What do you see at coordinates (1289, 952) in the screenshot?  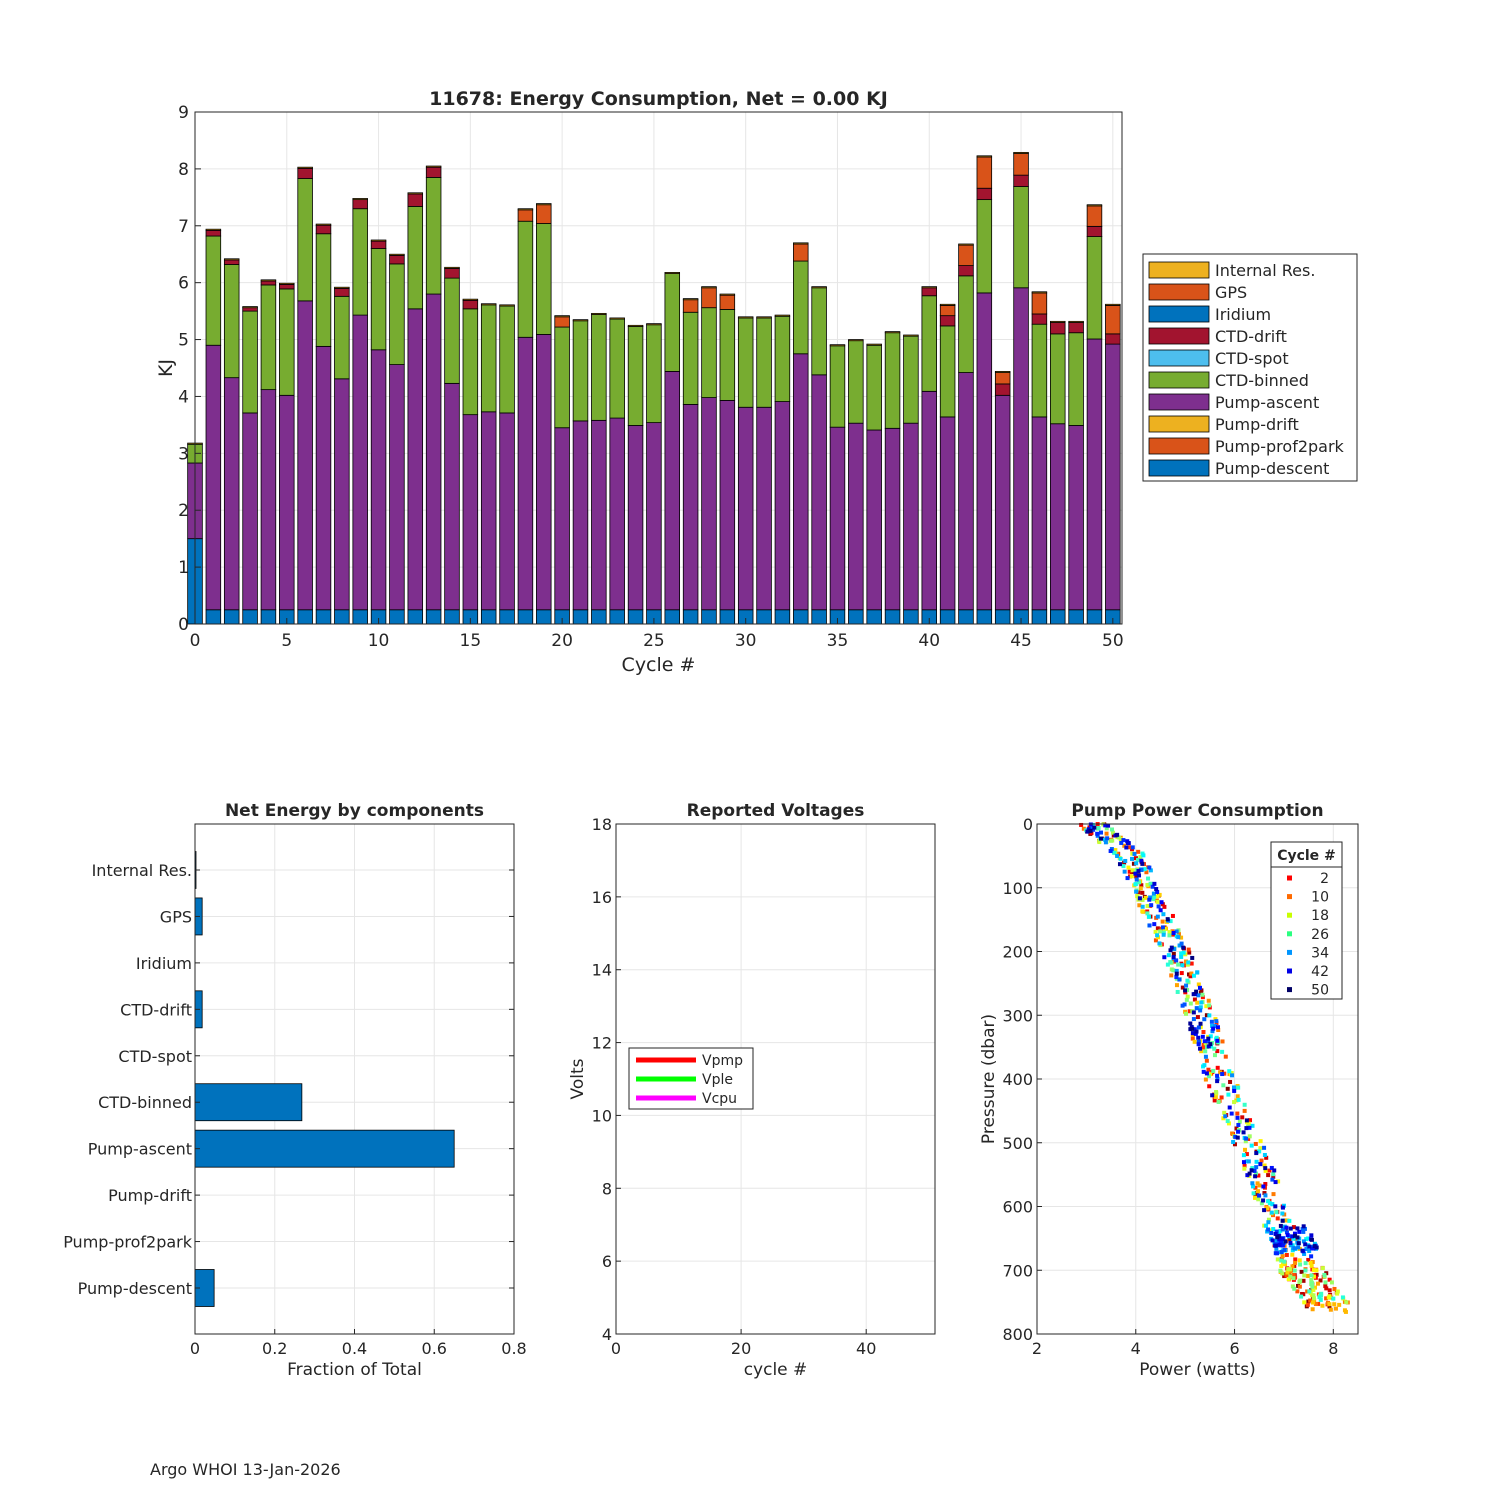 I see `pump-legend-marker` at bounding box center [1289, 952].